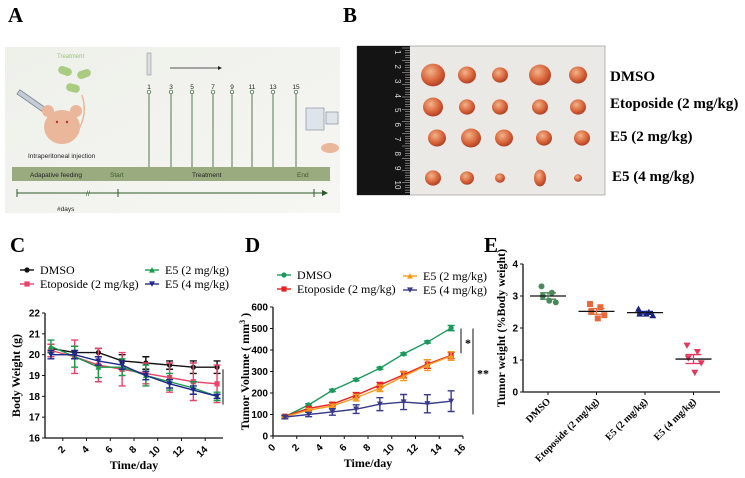 This screenshot has width=745, height=478. I want to click on x-tick-label: 6, so click(110, 450).